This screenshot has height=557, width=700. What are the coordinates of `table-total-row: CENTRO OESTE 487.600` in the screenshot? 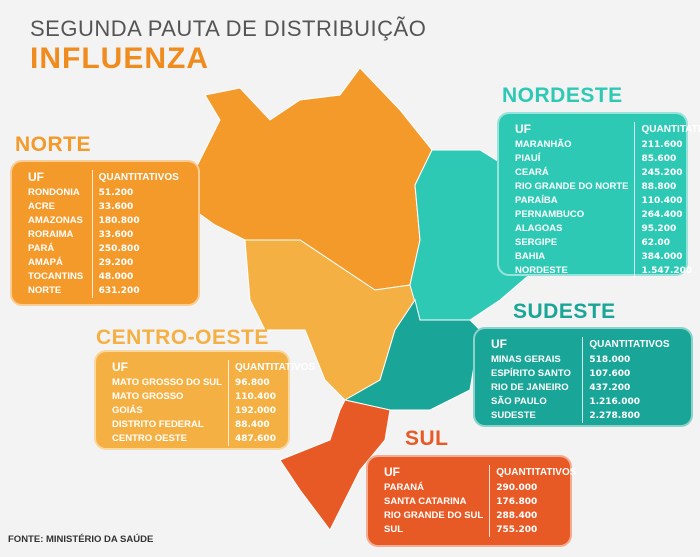 It's located at (214, 439).